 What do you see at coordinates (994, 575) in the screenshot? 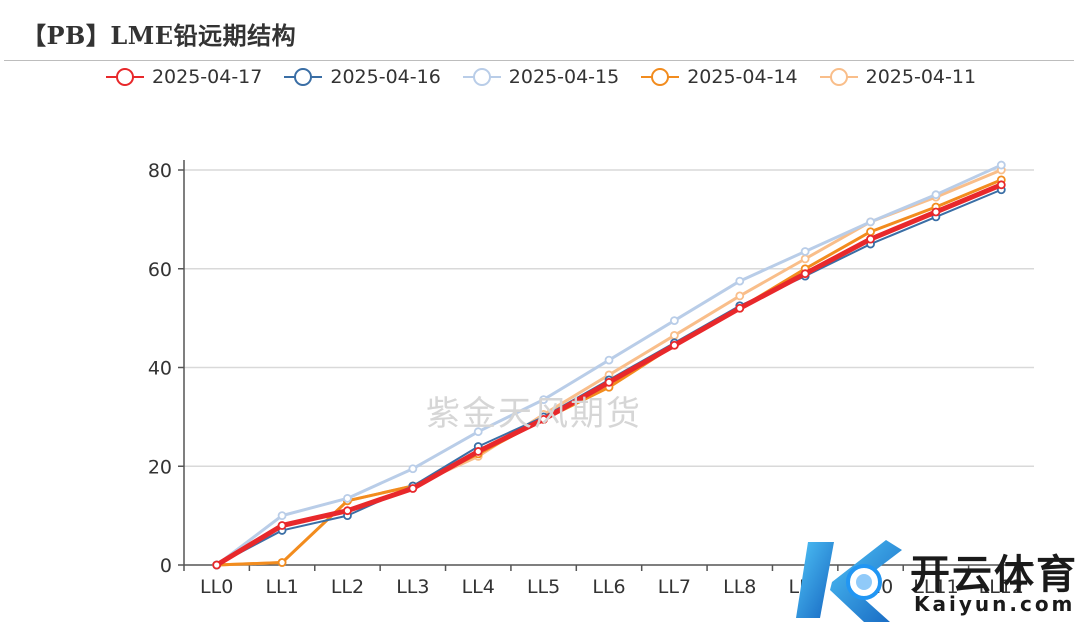
I see `logo-text: 开云体育` at bounding box center [994, 575].